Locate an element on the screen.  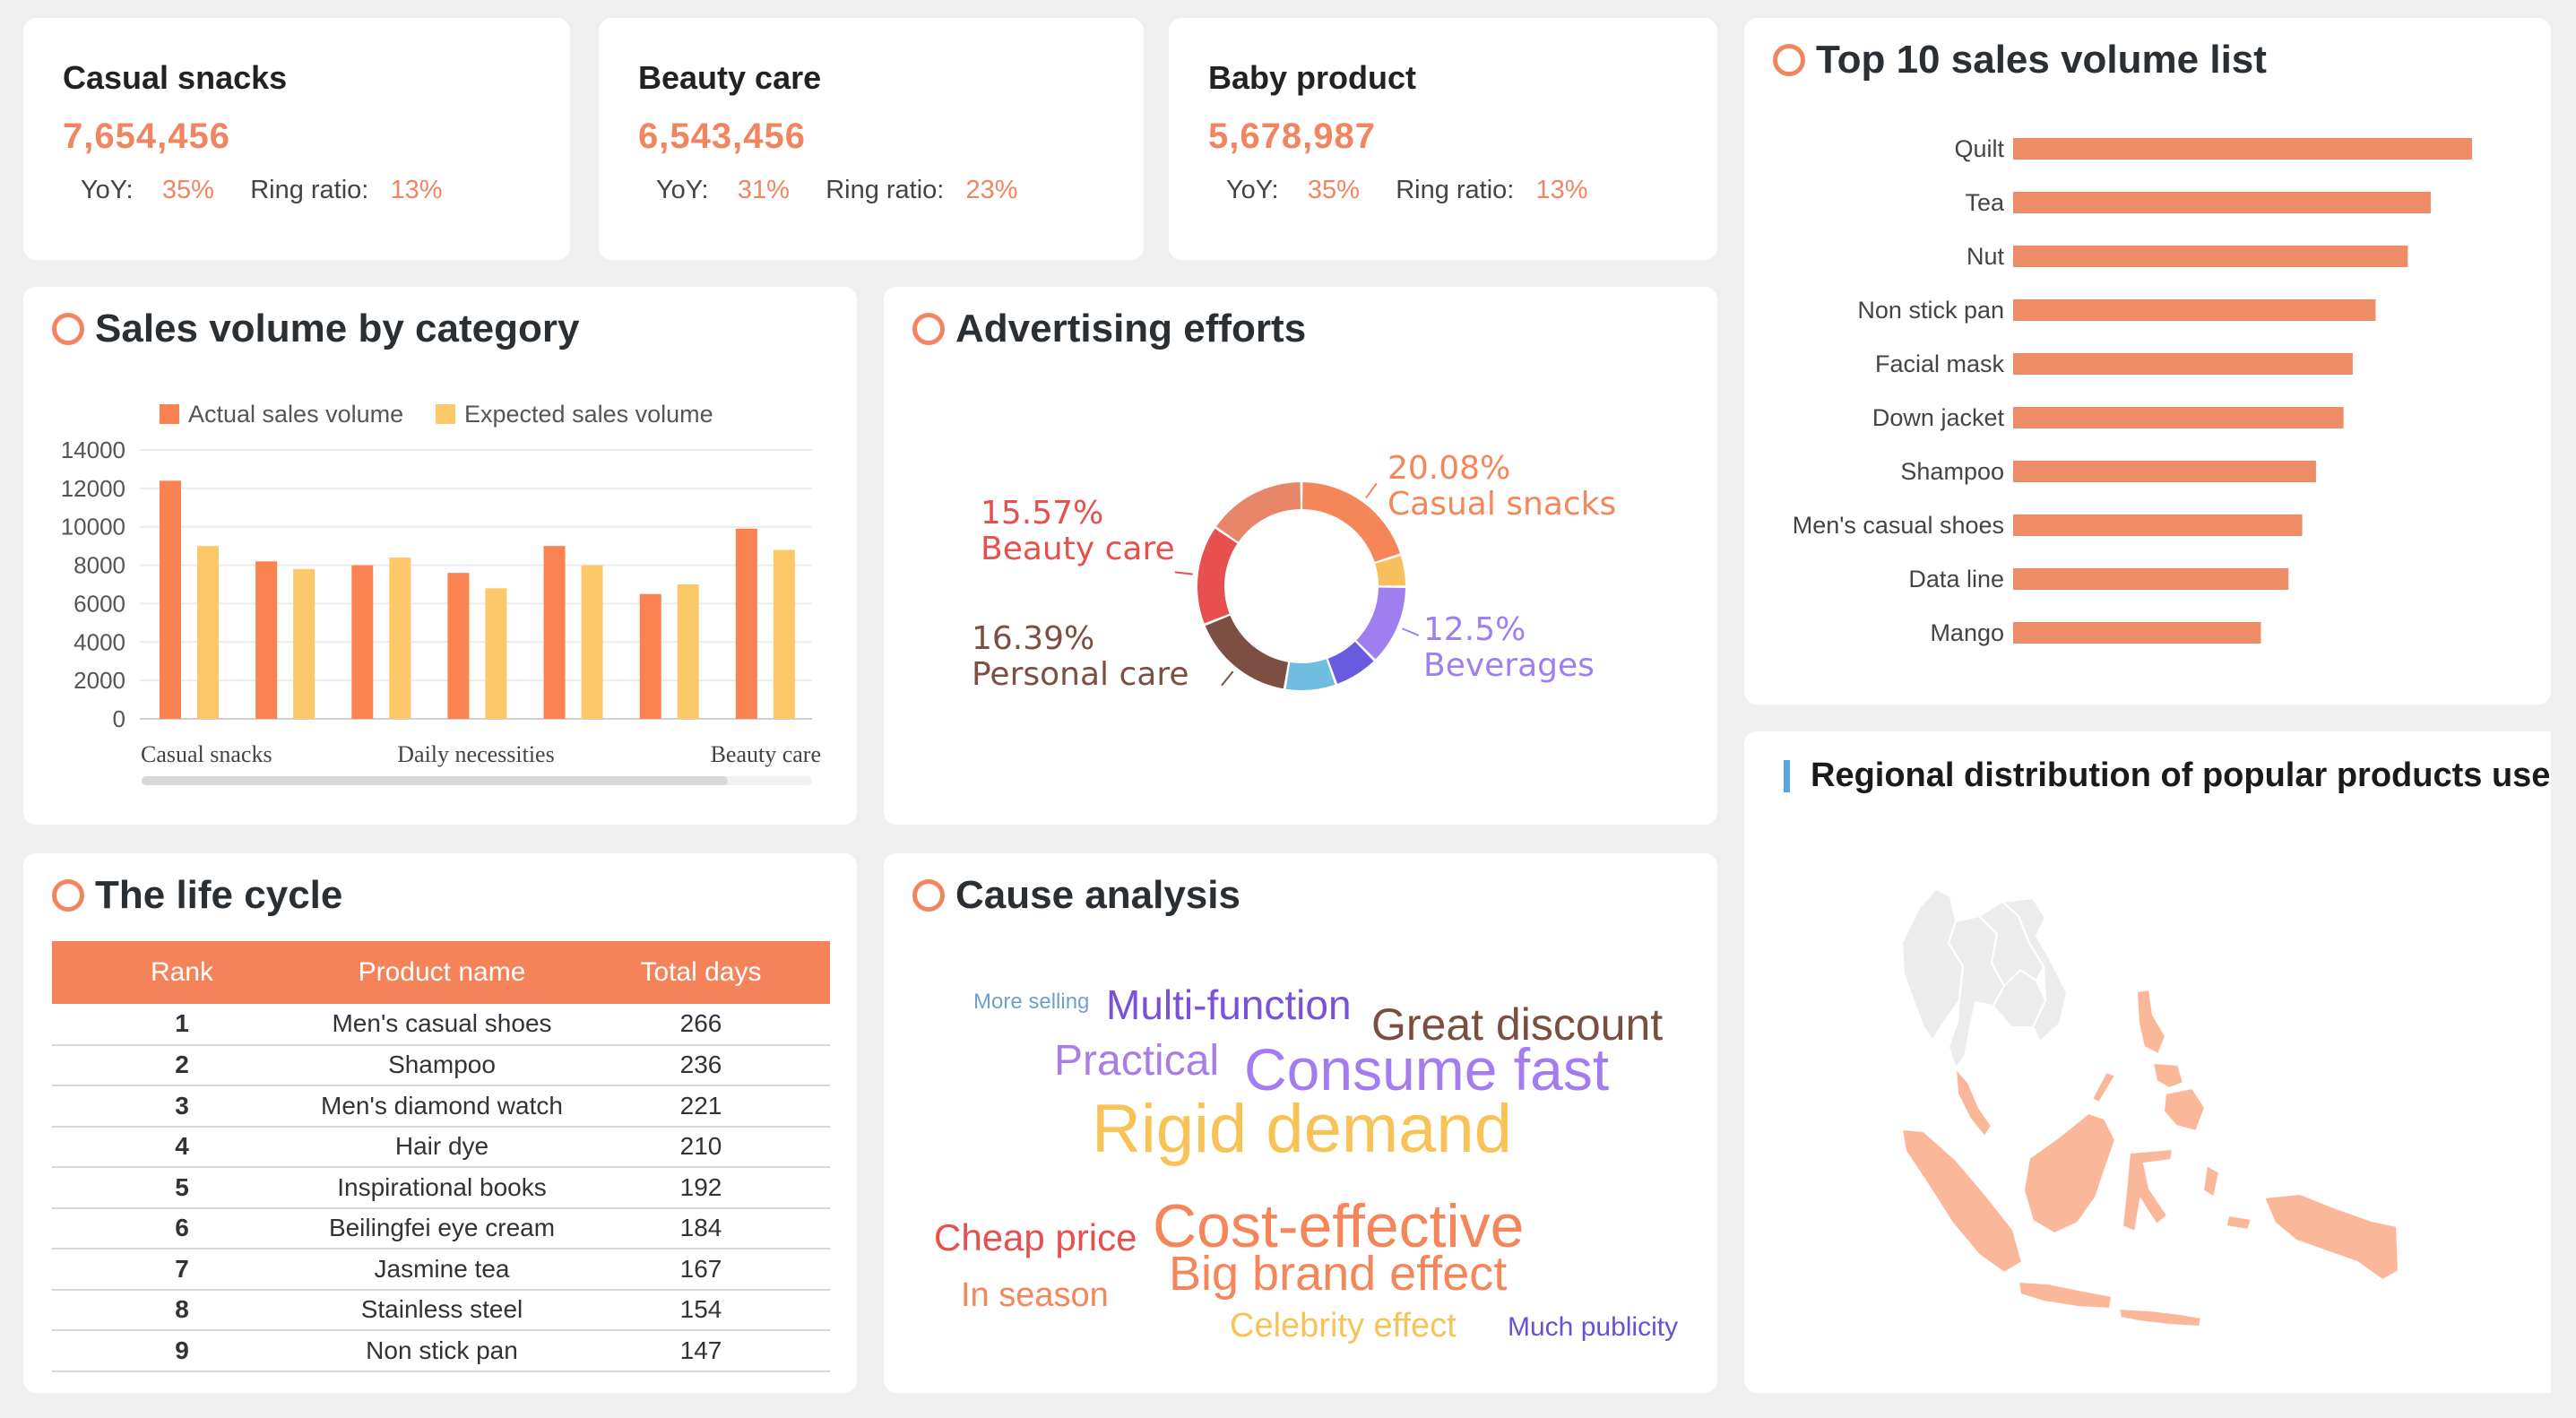
word-cloud-term: Celebrity effect is located at coordinates (1343, 1326).